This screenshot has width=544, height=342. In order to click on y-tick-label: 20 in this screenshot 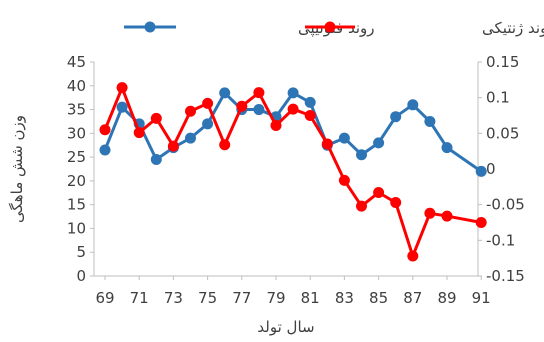, I will do `click(76, 181)`.